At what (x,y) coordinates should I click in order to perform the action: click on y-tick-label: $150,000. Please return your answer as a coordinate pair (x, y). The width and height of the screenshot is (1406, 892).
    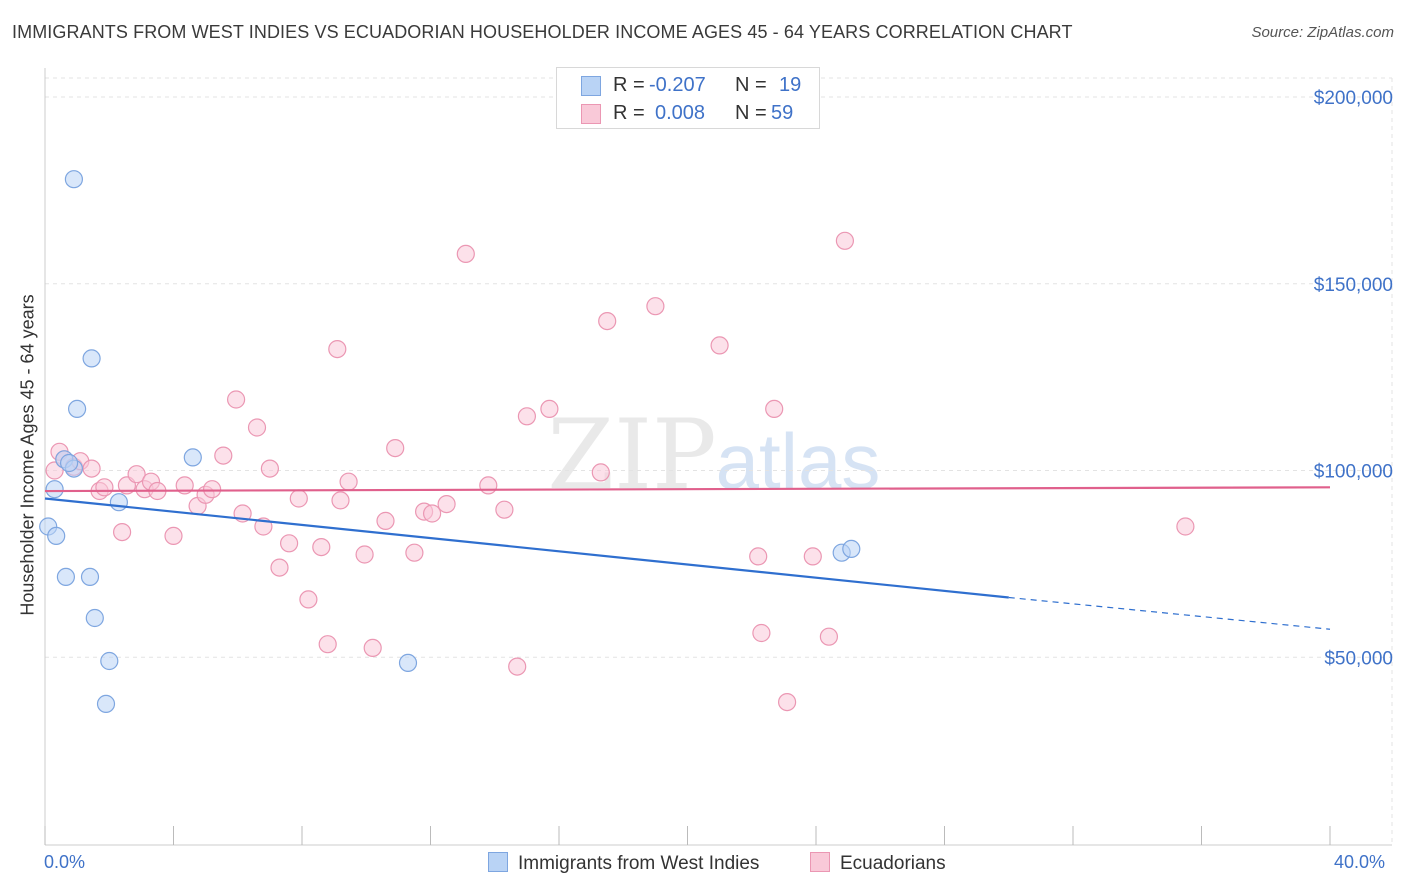
    Looking at the image, I should click on (1353, 285).